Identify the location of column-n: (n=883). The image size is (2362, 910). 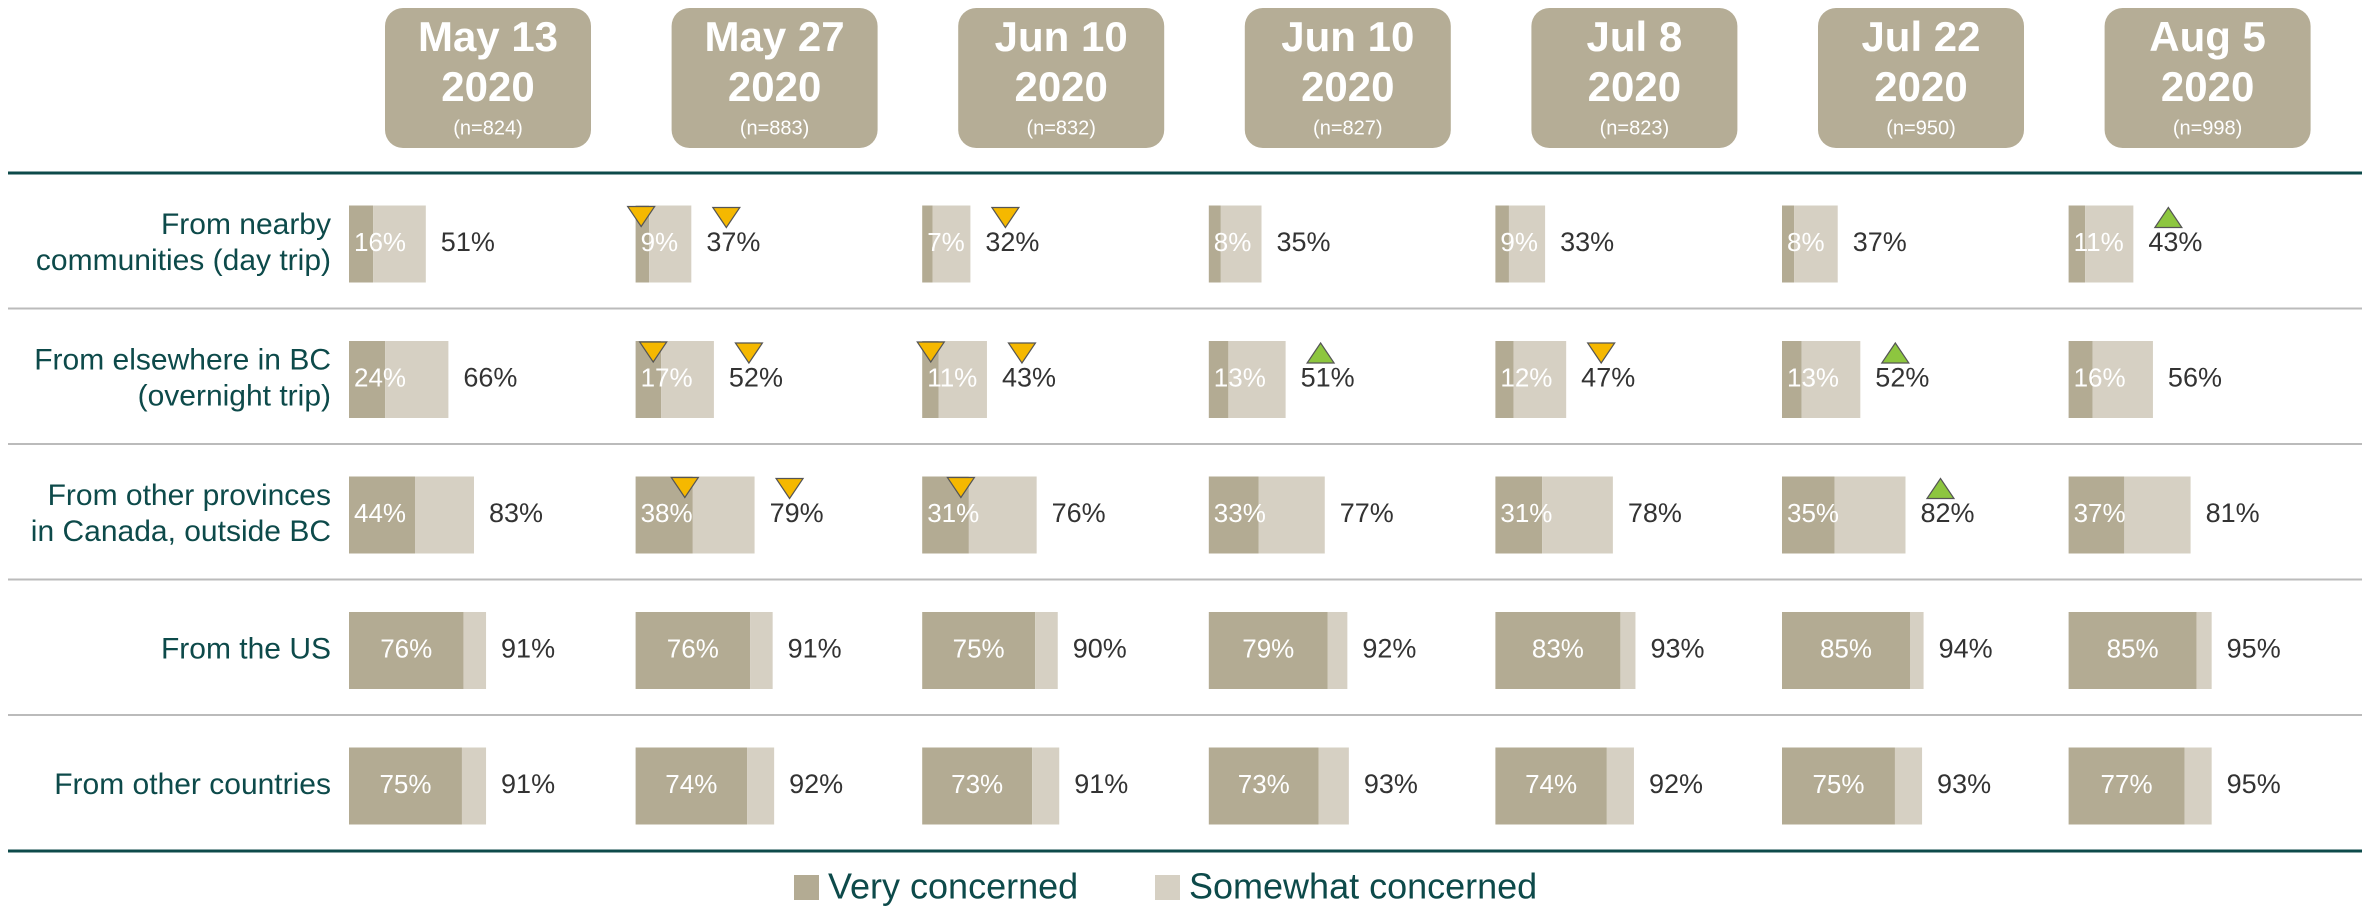
(775, 128).